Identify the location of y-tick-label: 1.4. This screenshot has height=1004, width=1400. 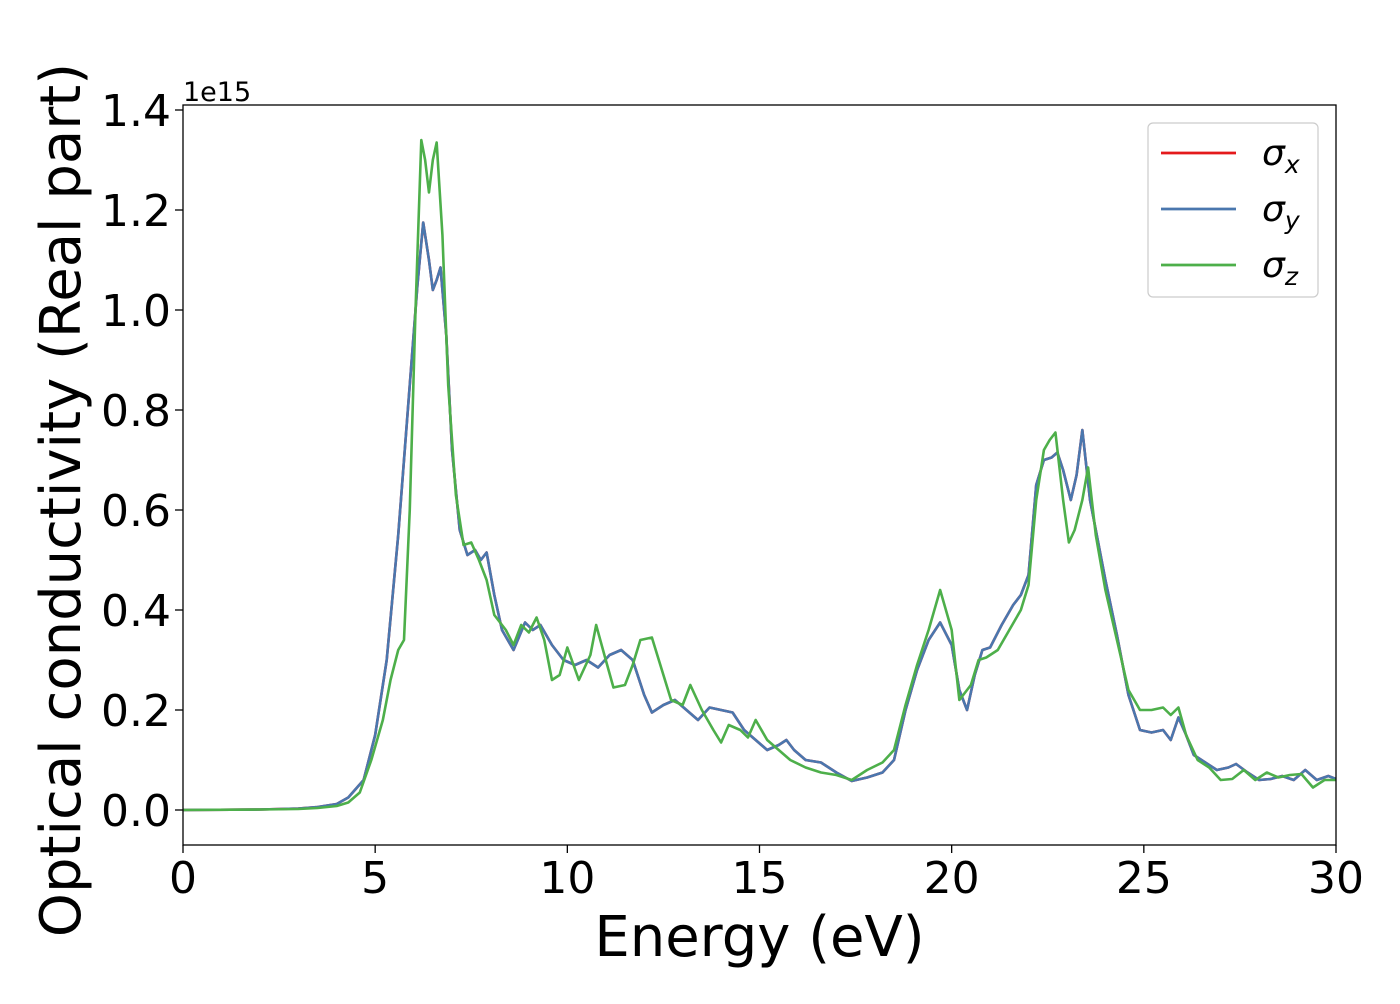
(136, 111).